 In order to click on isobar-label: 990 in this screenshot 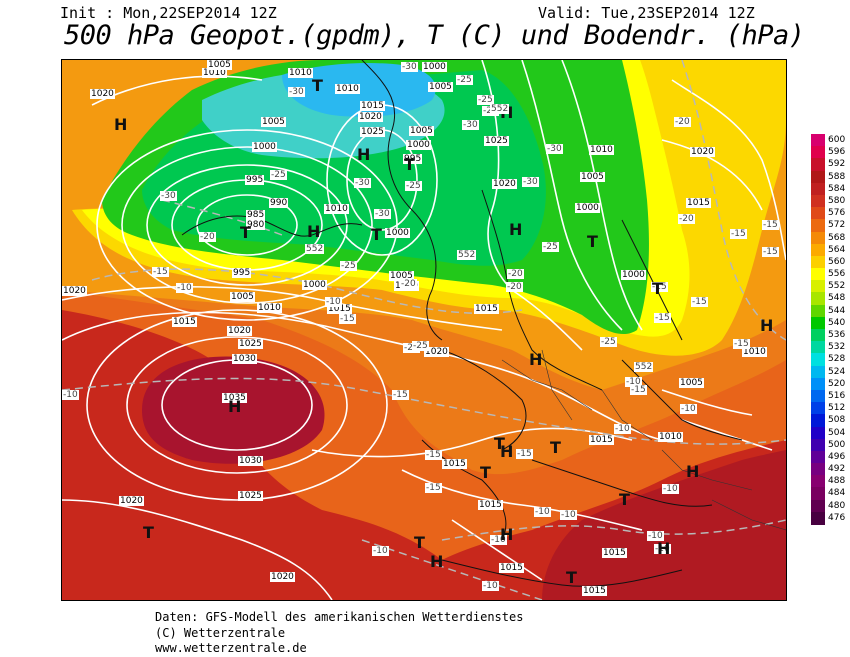, I will do `click(279, 203)`.